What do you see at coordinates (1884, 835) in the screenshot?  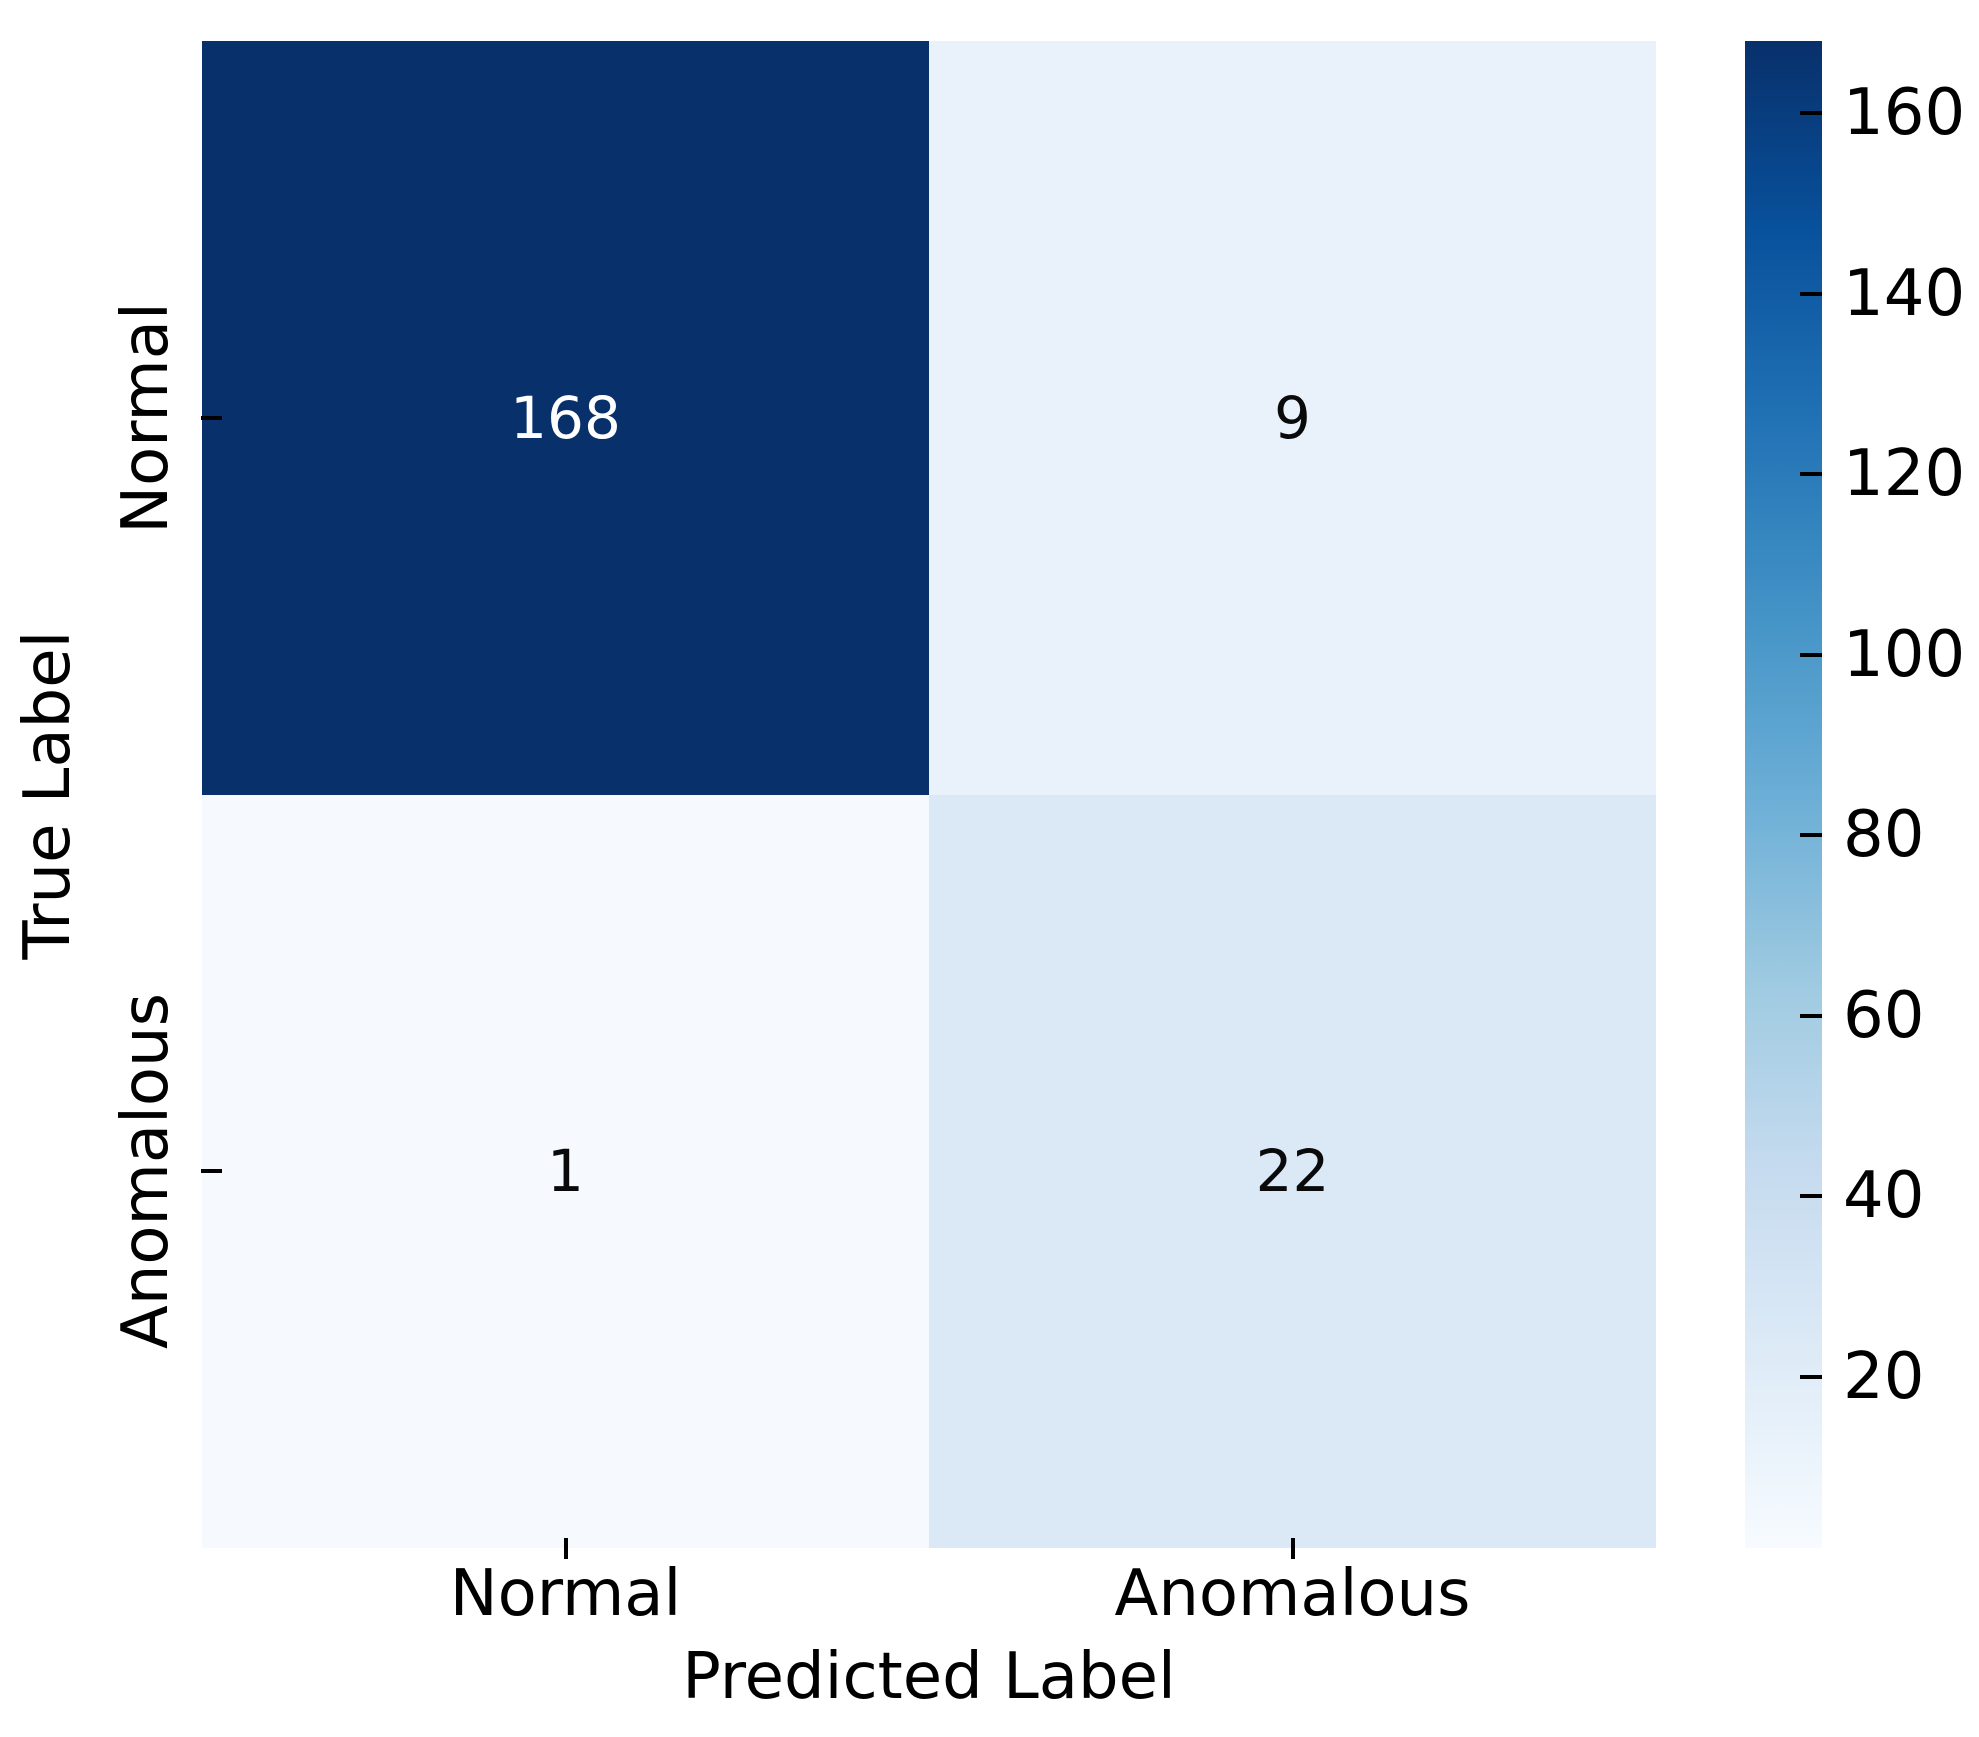 I see `colorbar-tick-label: 80` at bounding box center [1884, 835].